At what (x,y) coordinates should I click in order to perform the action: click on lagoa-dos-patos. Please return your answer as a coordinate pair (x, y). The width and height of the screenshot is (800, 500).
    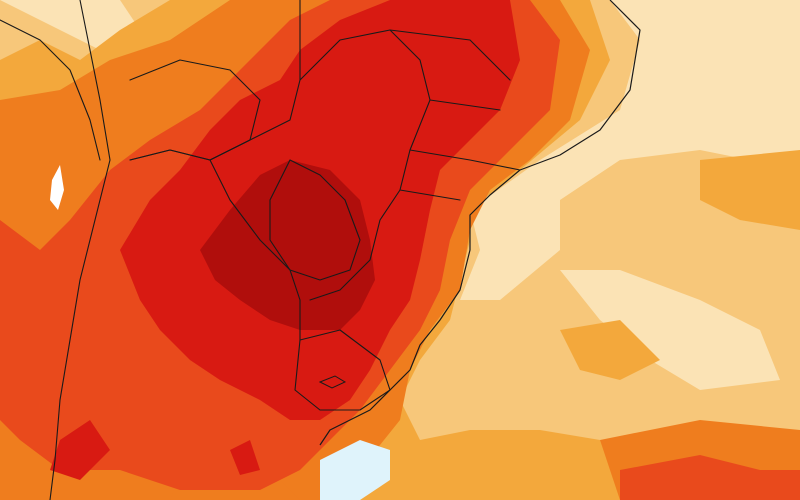
    Looking at the image, I should click on (332, 382).